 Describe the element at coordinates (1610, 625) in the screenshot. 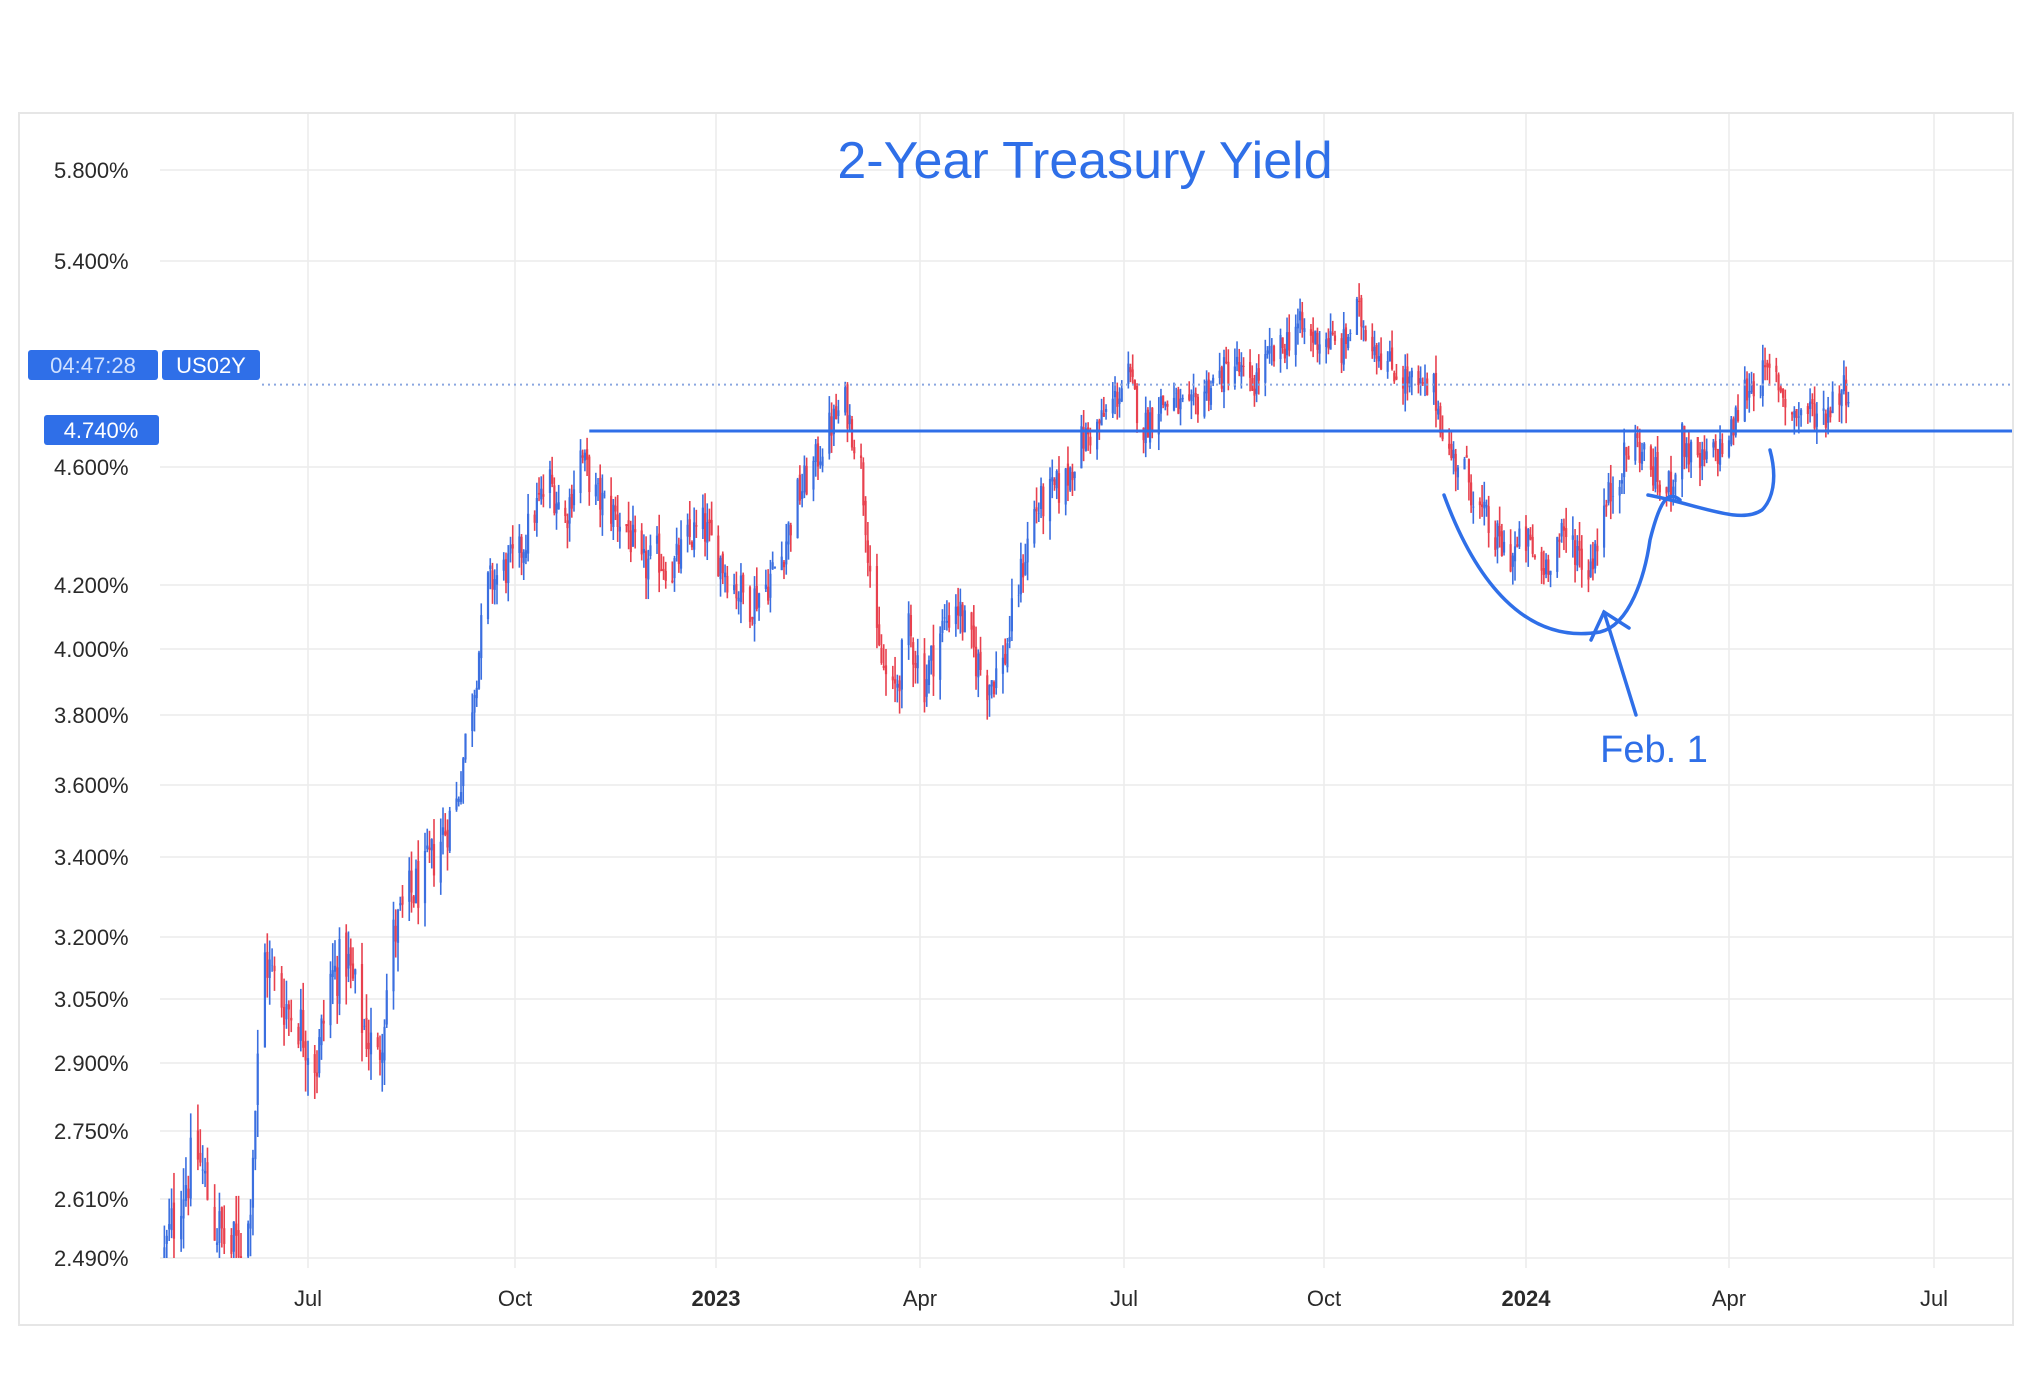

I see `arrow-head` at that location.